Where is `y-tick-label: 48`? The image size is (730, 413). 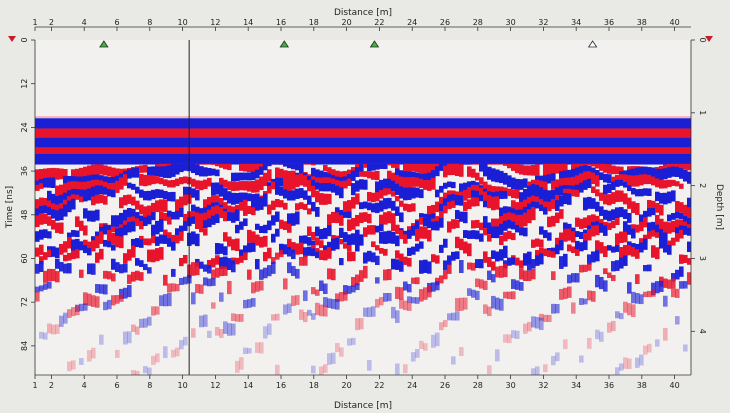
y-tick-label: 48 is located at coordinates (24, 215).